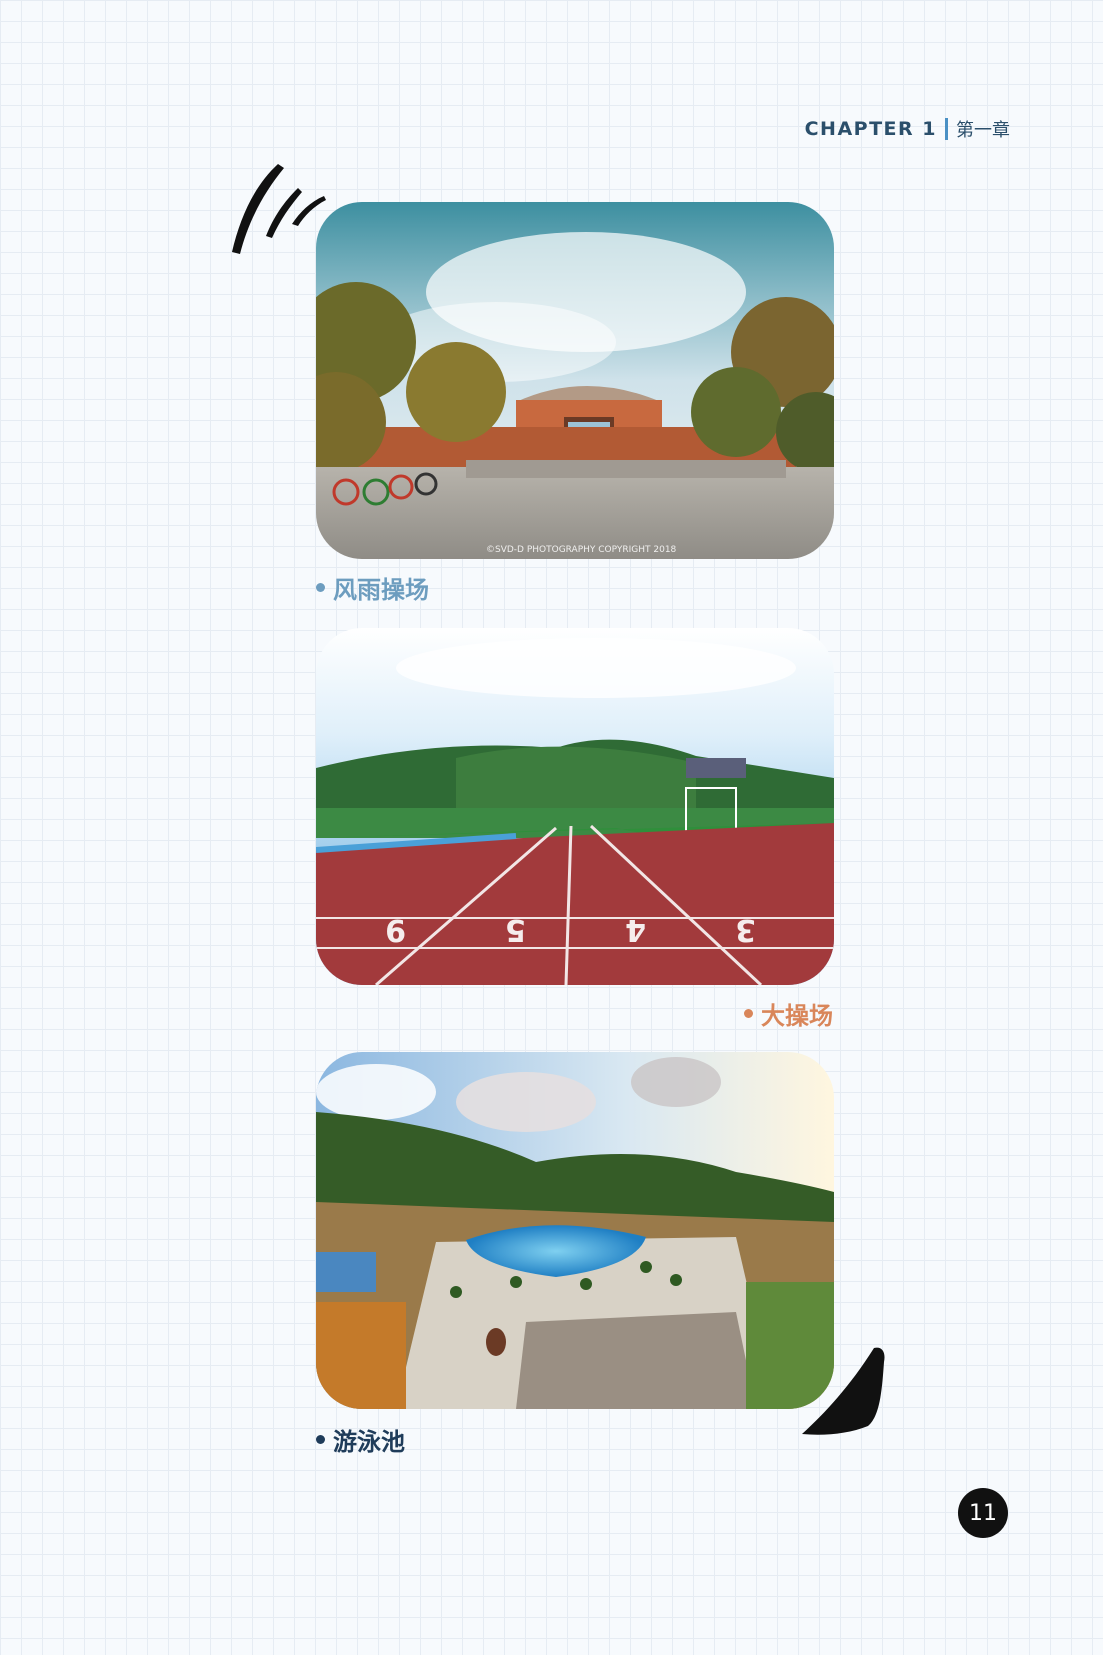 This screenshot has height=1655, width=1103. Describe the element at coordinates (575, 380) in the screenshot. I see `photo-gymnasium: ©SVD-D PHOTOGRAPHY COPYRIGHT 2018` at that location.